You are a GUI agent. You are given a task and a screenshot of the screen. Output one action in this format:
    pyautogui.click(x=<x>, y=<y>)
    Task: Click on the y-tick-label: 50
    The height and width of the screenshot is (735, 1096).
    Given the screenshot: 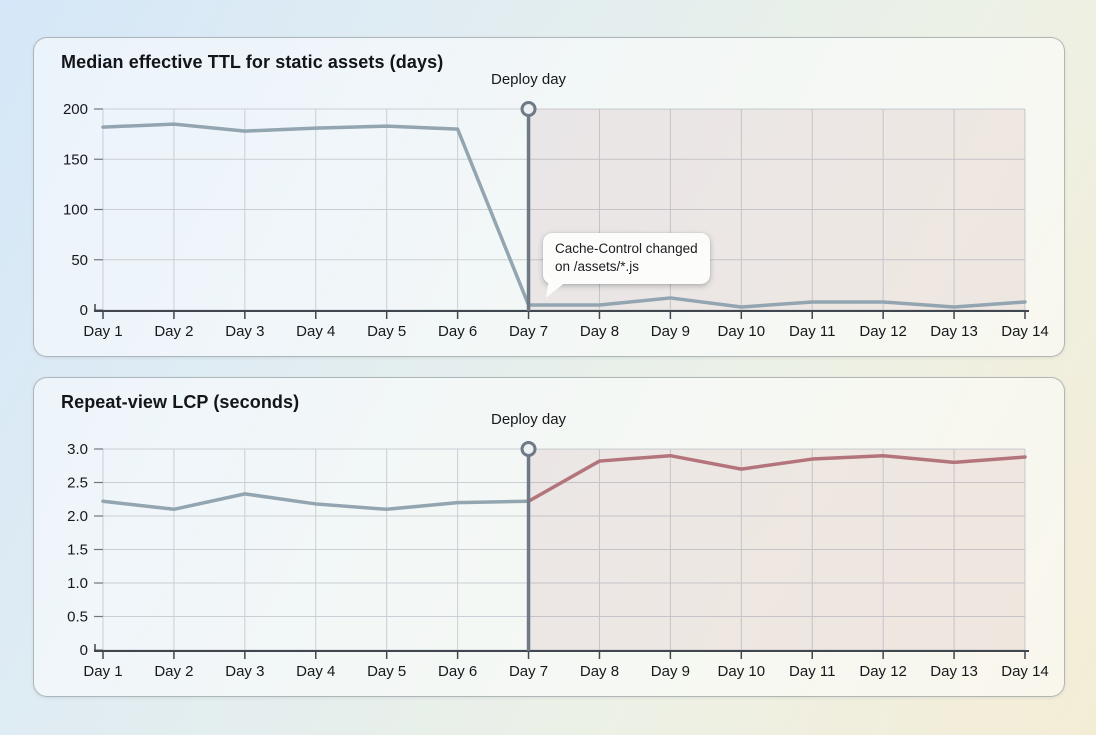 What is the action you would take?
    pyautogui.click(x=79, y=260)
    